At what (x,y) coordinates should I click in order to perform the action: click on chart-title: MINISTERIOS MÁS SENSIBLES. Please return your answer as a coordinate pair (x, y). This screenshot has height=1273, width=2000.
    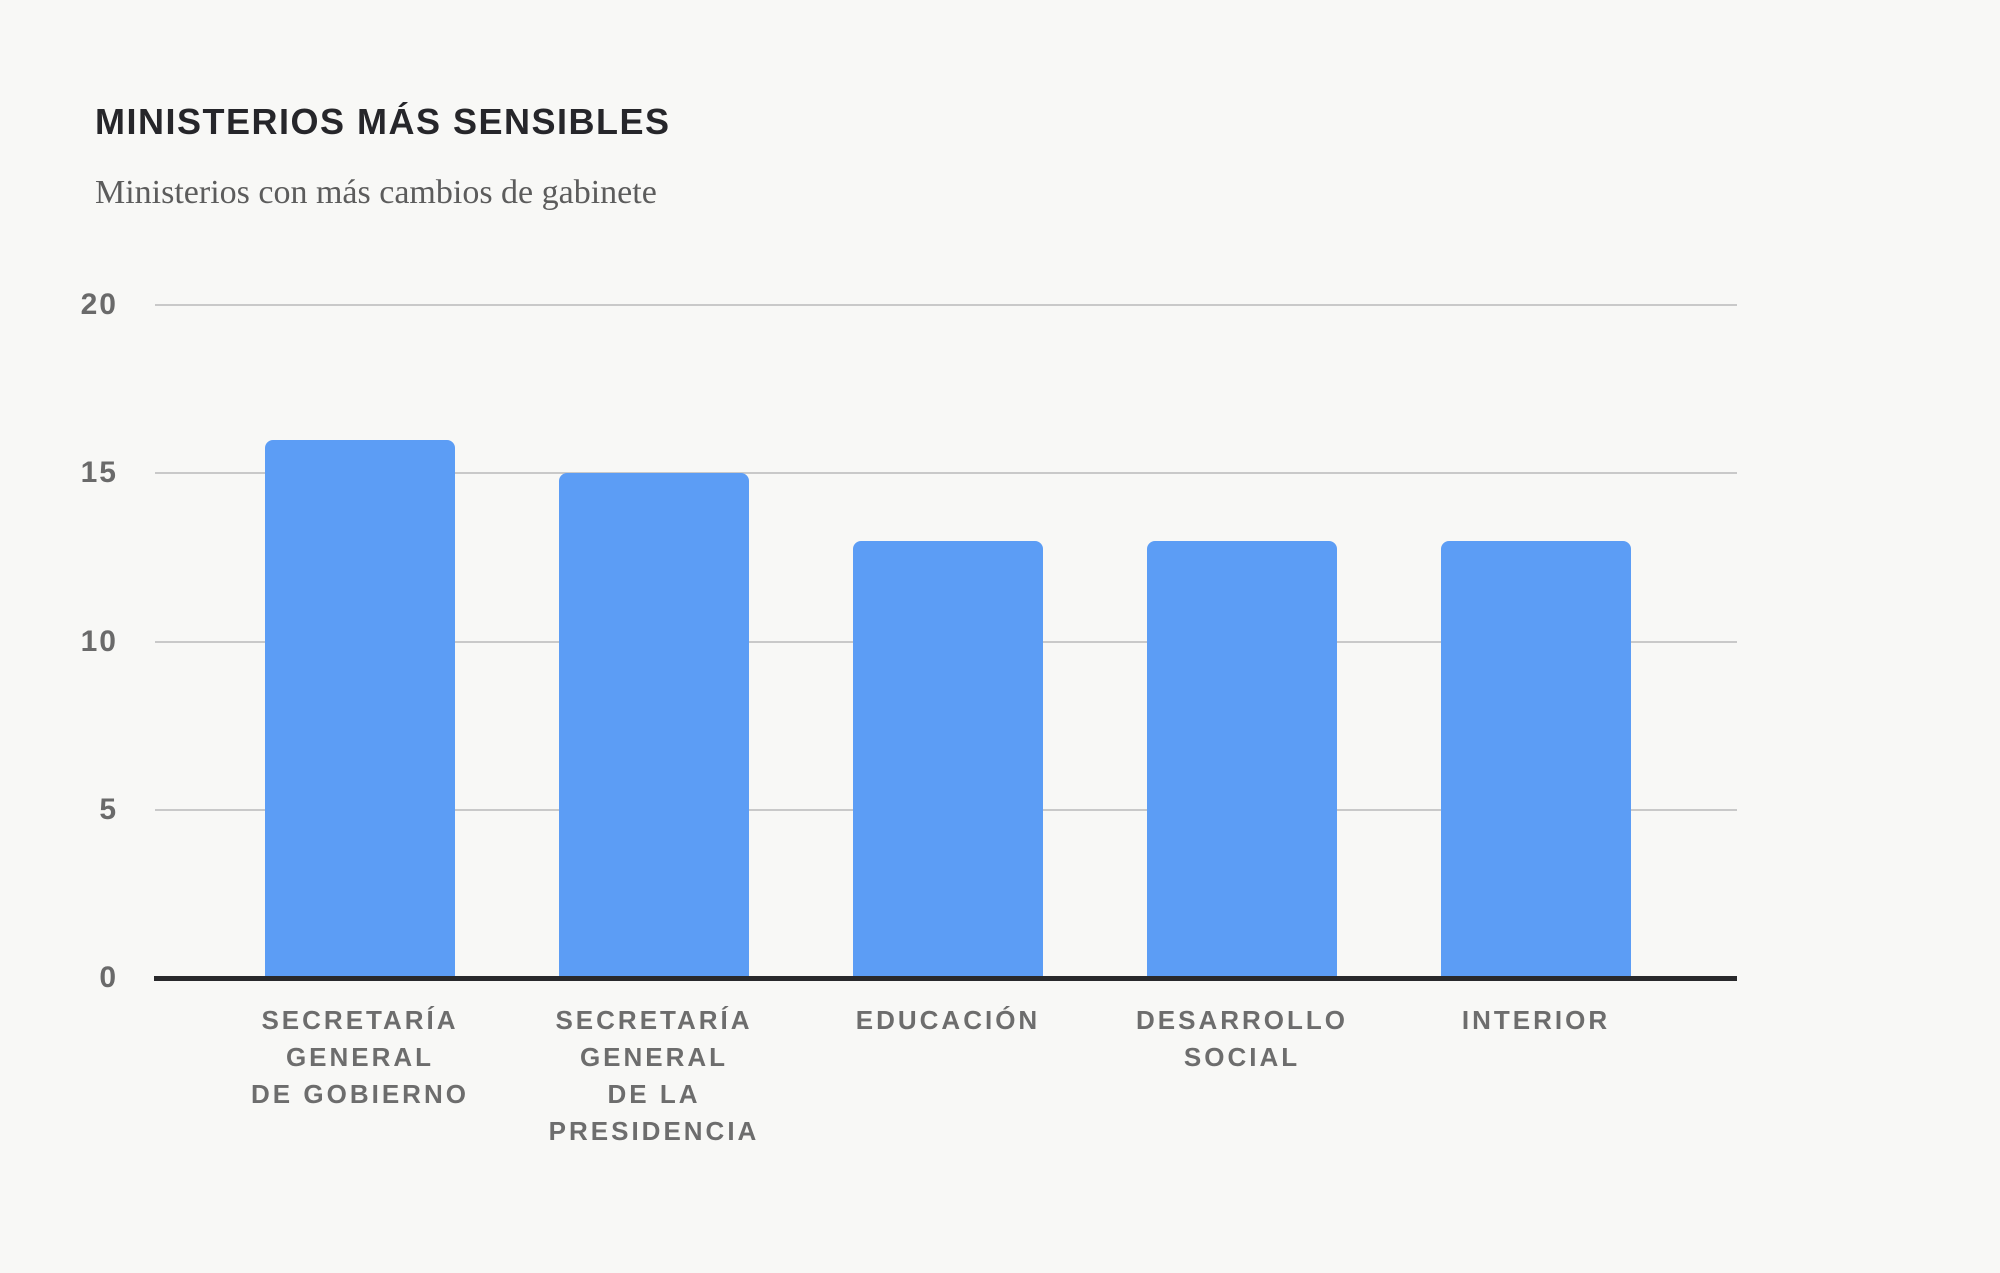
    Looking at the image, I should click on (383, 121).